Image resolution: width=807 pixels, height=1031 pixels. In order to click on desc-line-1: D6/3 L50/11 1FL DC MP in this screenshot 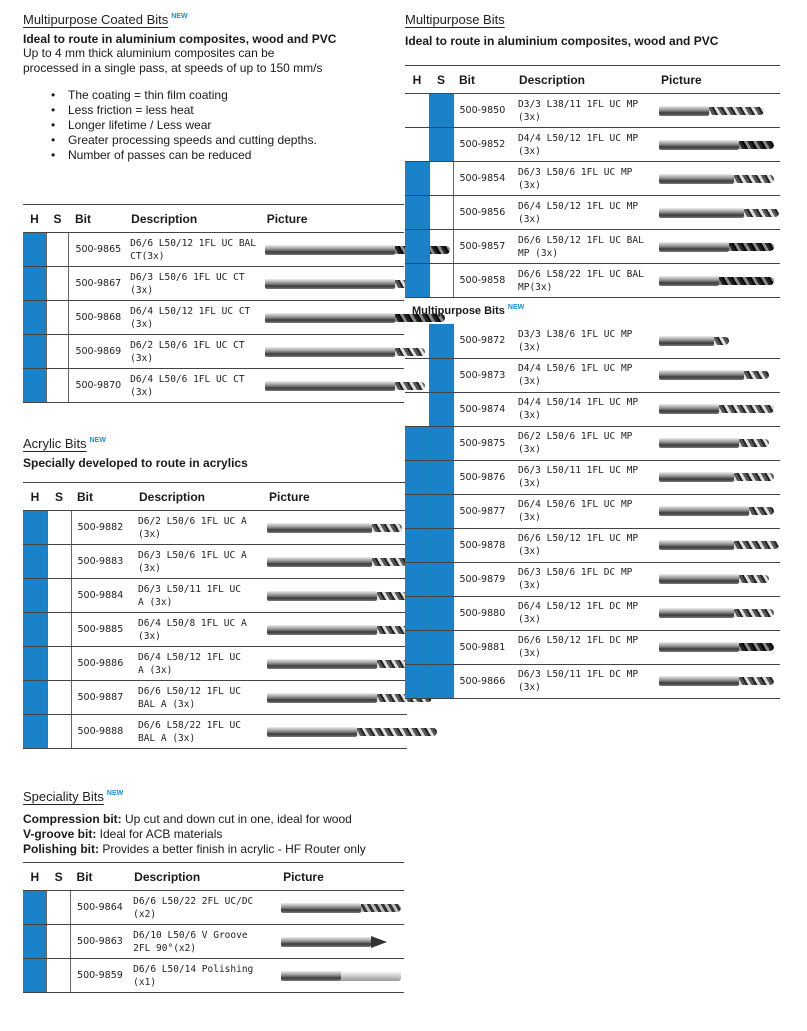, I will do `click(578, 674)`.